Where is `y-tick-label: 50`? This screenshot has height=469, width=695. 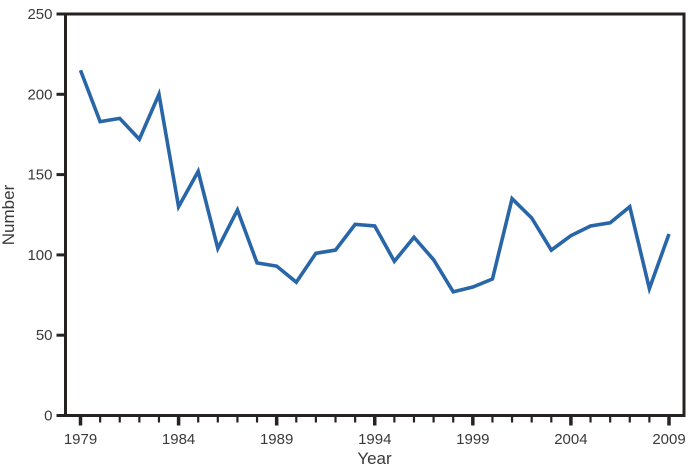 y-tick-label: 50 is located at coordinates (44, 335).